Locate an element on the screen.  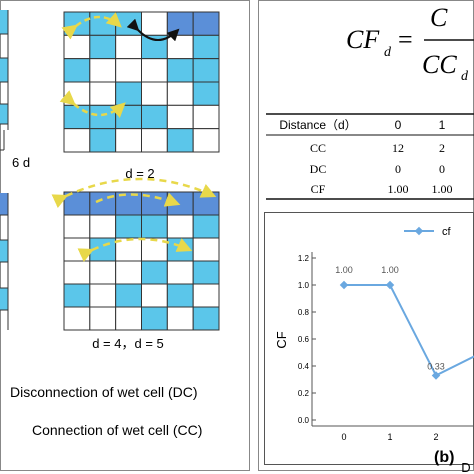
panel-label-b: (b) is located at coordinates (444, 457).